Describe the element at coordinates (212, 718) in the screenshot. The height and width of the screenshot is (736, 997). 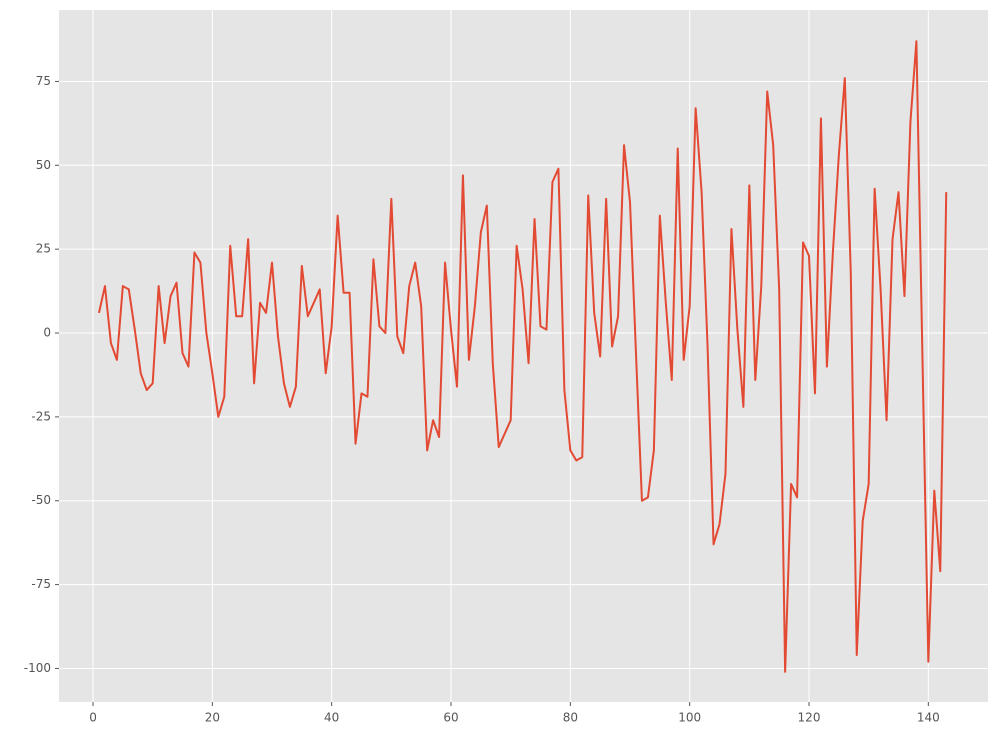
I see `x-tick-label: 20` at that location.